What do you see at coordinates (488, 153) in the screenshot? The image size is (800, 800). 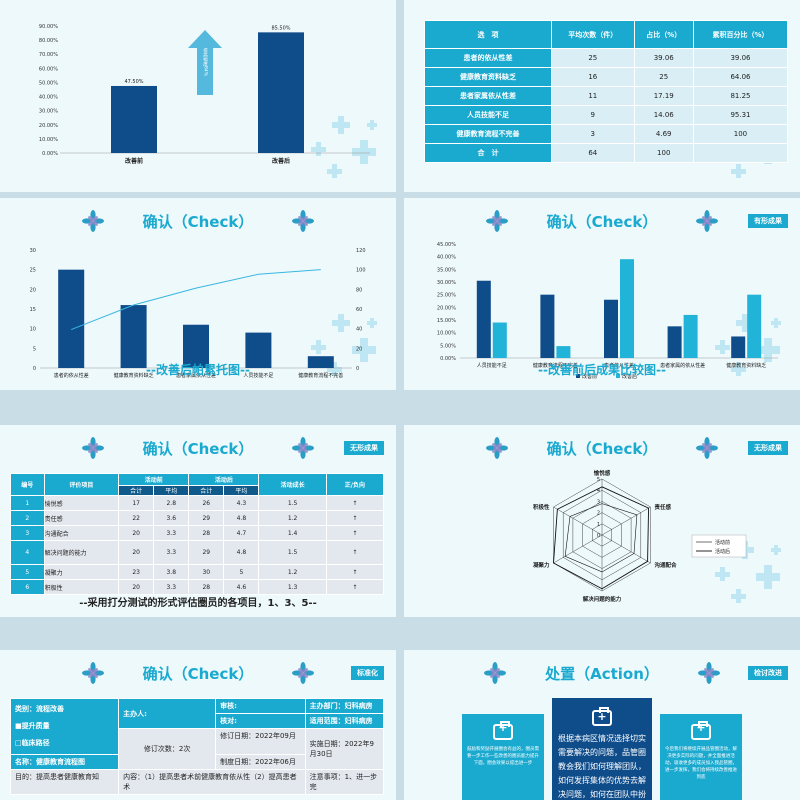 I see `table-cell: 合 计` at bounding box center [488, 153].